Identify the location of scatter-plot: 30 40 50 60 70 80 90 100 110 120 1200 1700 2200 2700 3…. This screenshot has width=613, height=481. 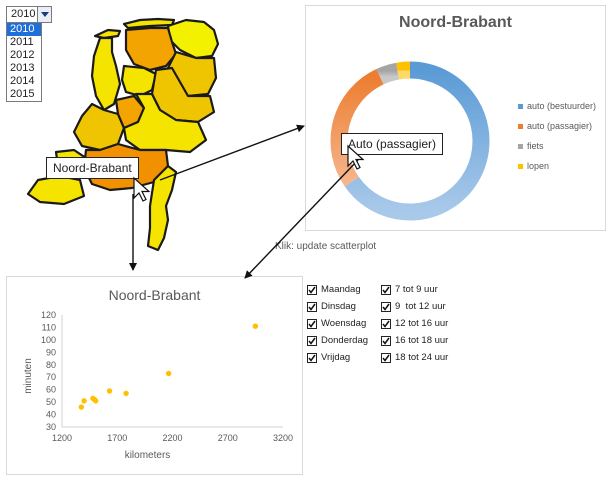
(158, 385).